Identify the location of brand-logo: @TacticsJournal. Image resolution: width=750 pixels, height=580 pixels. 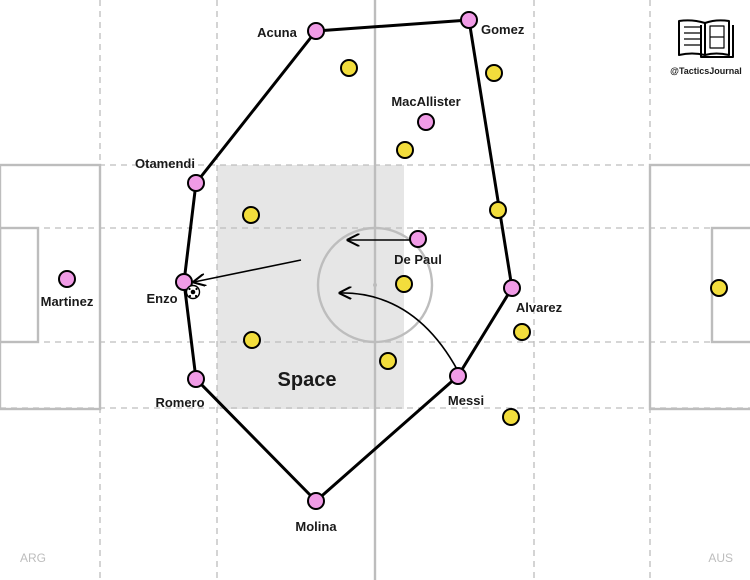
(706, 47).